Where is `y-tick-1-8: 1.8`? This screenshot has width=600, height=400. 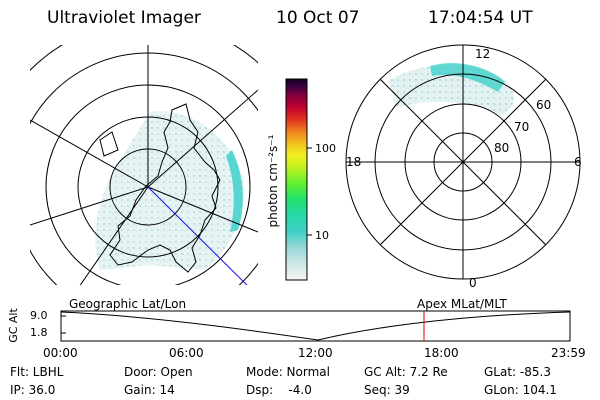 y-tick-1-8: 1.8 is located at coordinates (39, 332).